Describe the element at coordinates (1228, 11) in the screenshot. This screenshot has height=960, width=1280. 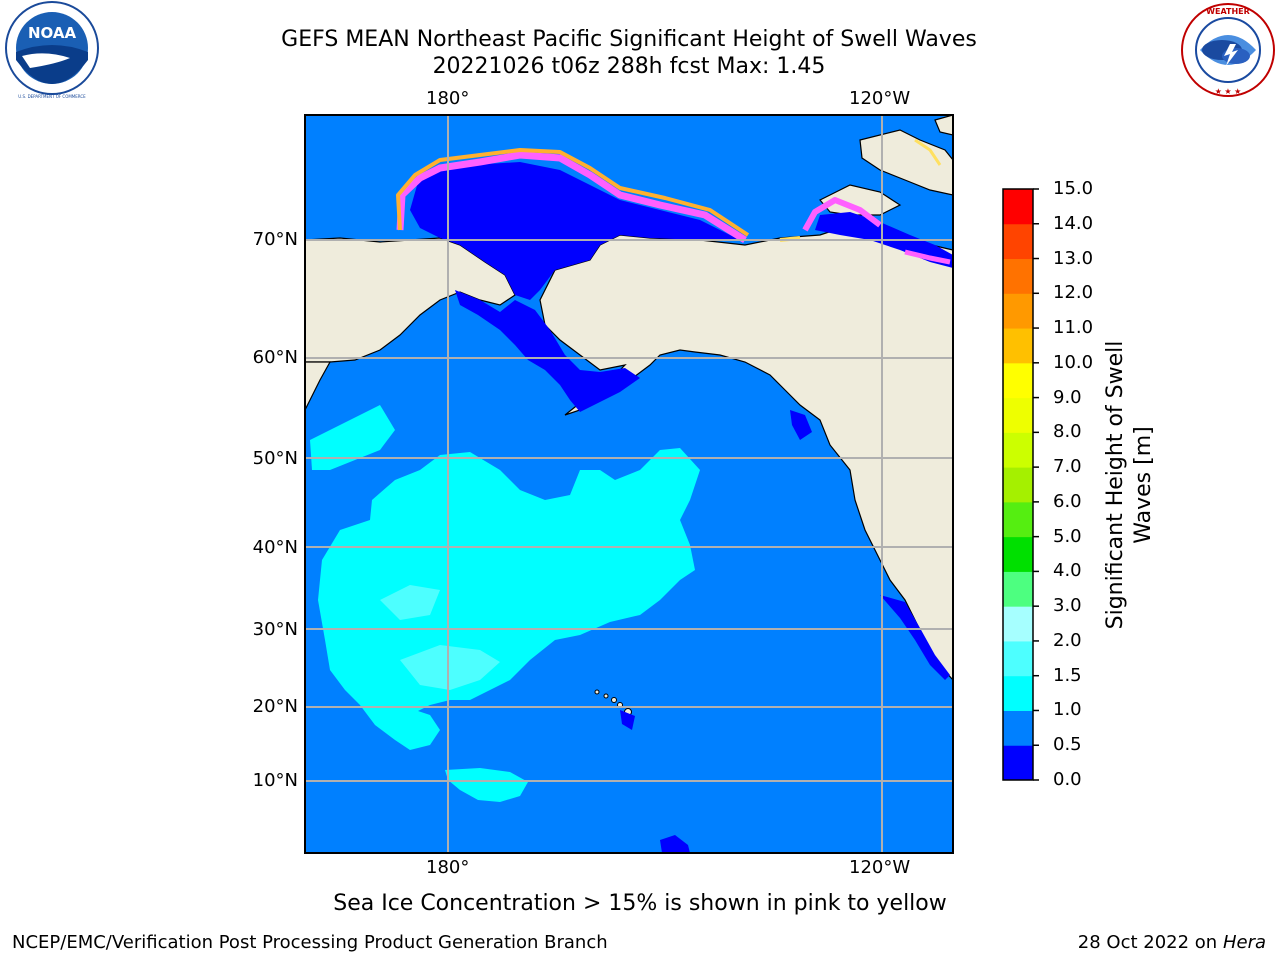
I see `svg-text: WEATHER` at that location.